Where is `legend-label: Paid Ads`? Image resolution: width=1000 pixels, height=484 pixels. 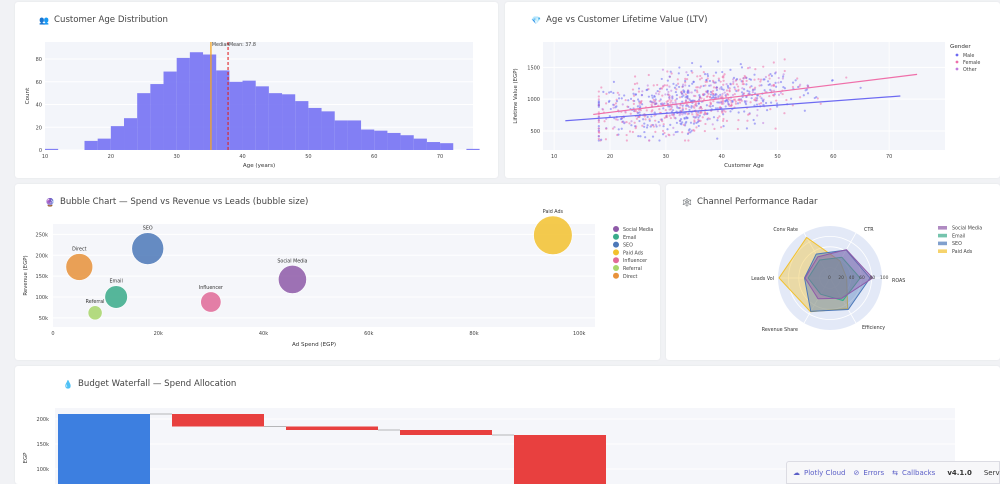
legend-label: Paid Ads is located at coordinates (962, 252).